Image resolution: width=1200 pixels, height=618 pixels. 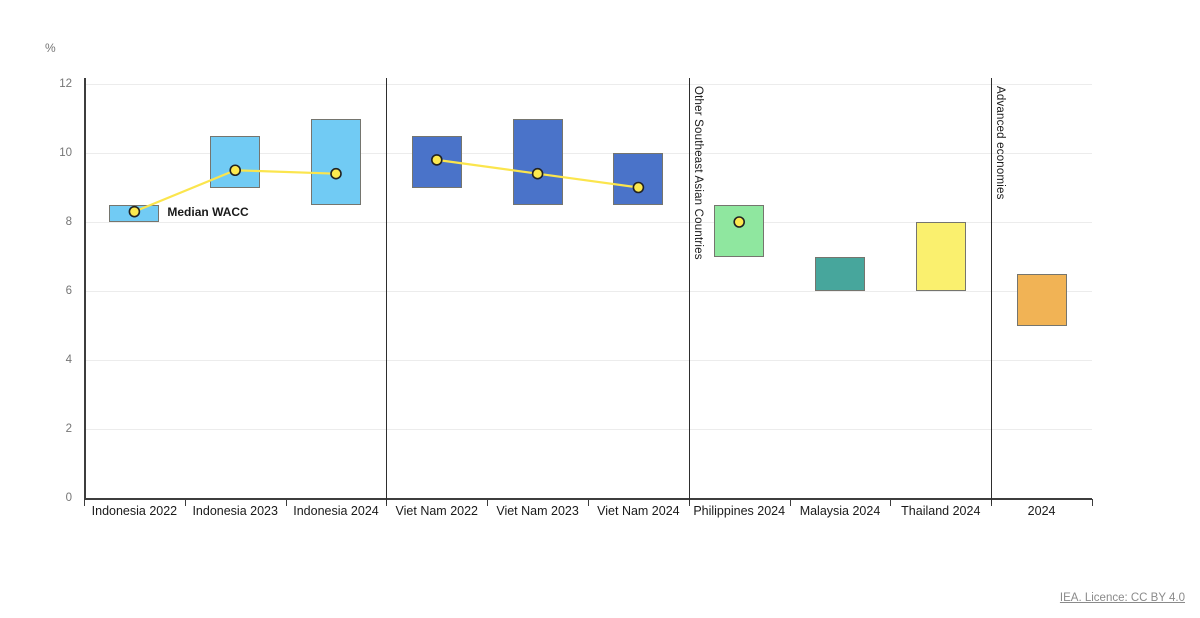 I want to click on bar-viet-nam-2022, so click(x=436, y=161).